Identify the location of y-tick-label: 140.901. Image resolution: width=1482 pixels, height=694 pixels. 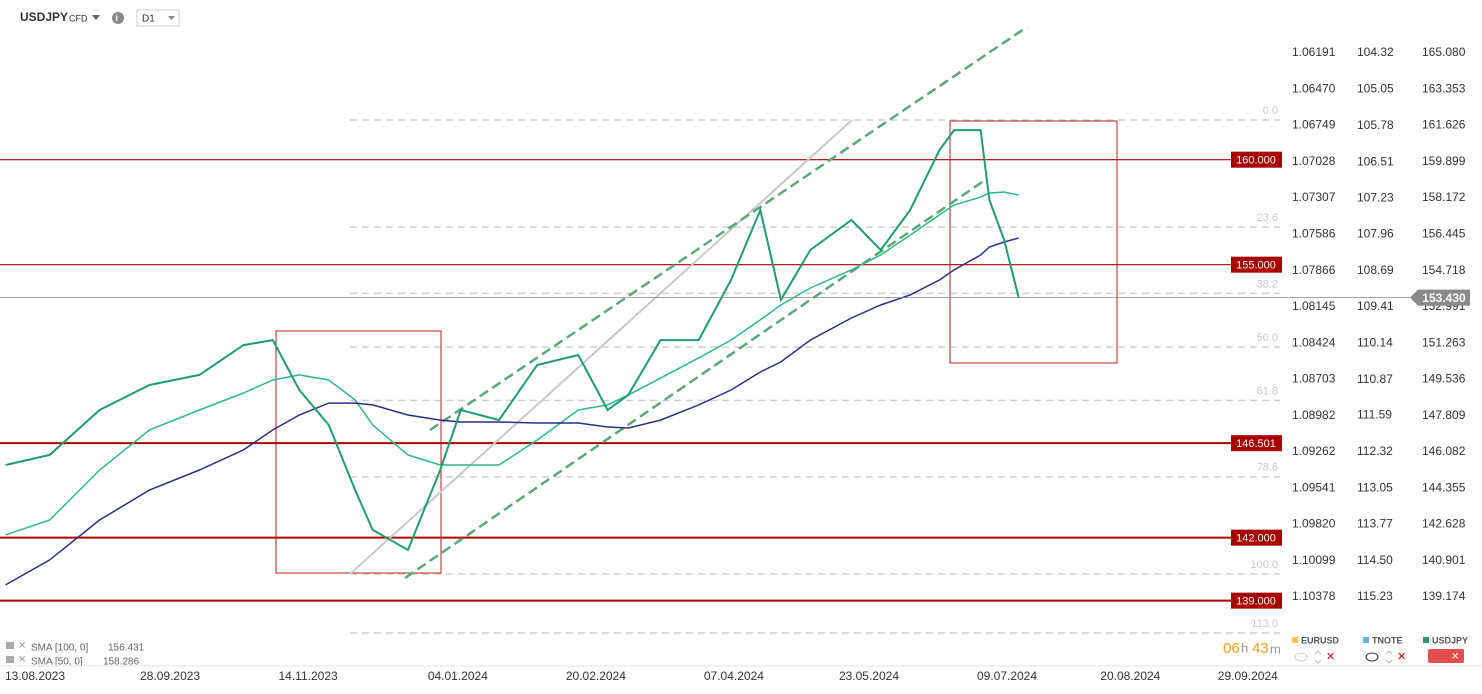
(1444, 560).